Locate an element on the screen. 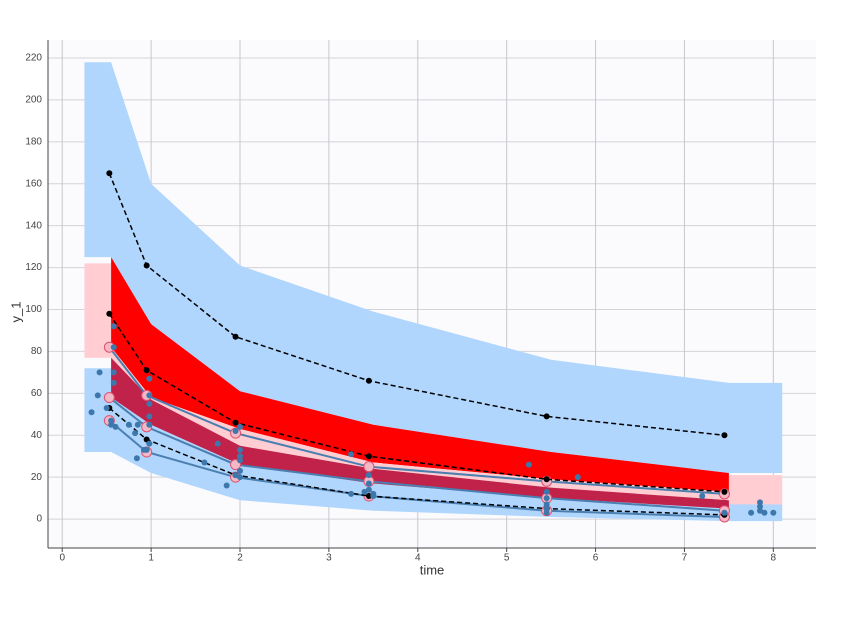 Image resolution: width=856 pixels, height=635 pixels. x-axis-title: time is located at coordinates (432, 569).